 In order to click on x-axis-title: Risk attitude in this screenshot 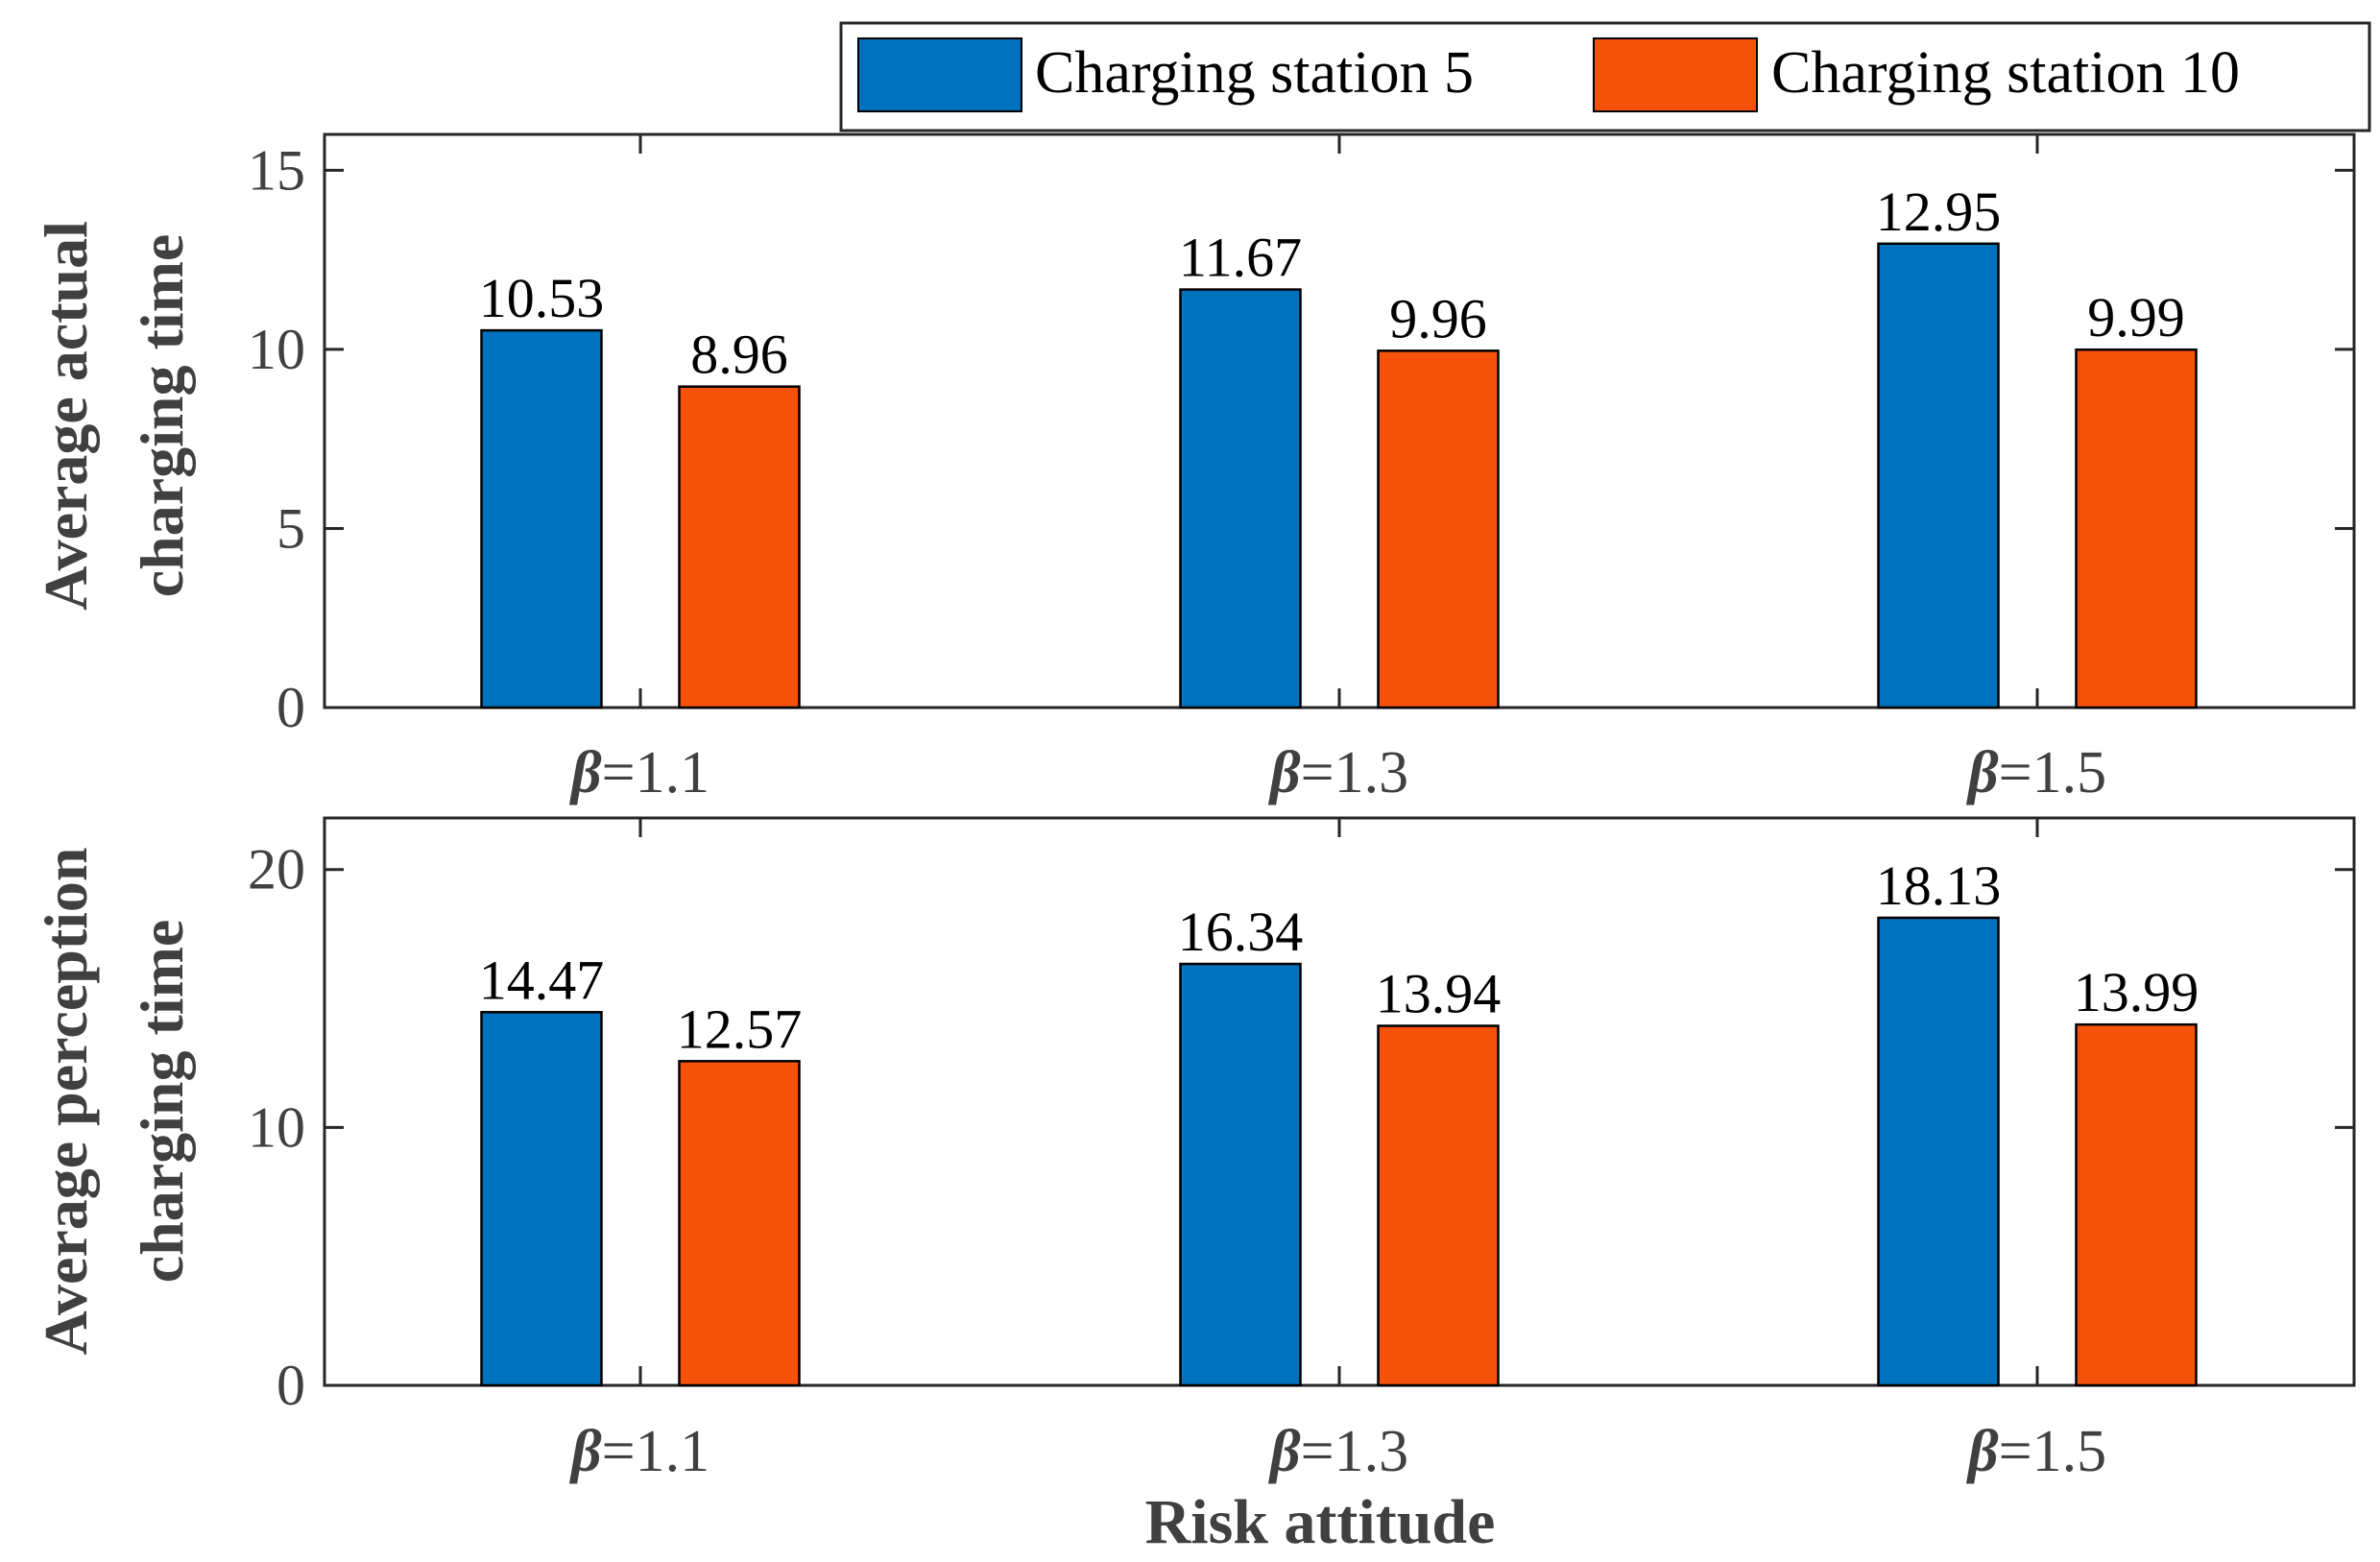, I will do `click(1321, 1522)`.